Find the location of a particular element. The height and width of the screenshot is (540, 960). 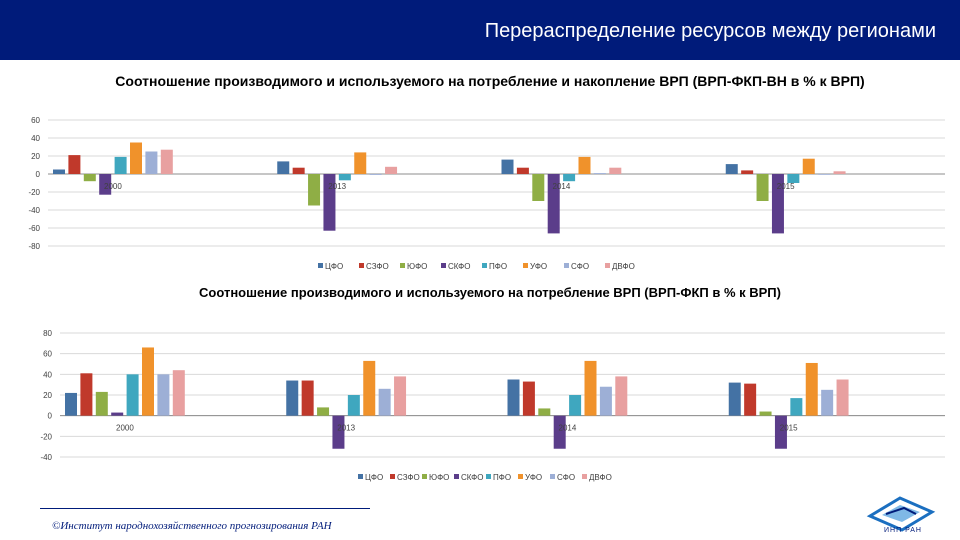

legend-label: ПФО is located at coordinates (502, 477).